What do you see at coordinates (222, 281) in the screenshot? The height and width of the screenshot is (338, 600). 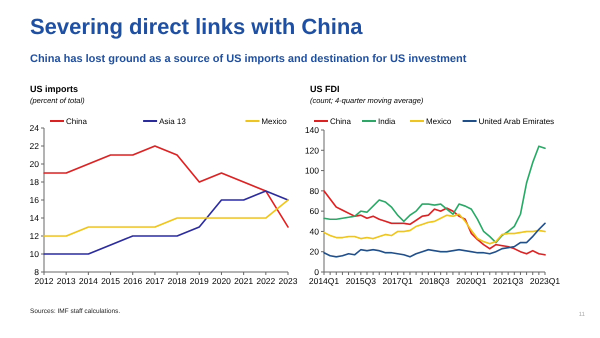 I see `x-tick-label: 2020` at bounding box center [222, 281].